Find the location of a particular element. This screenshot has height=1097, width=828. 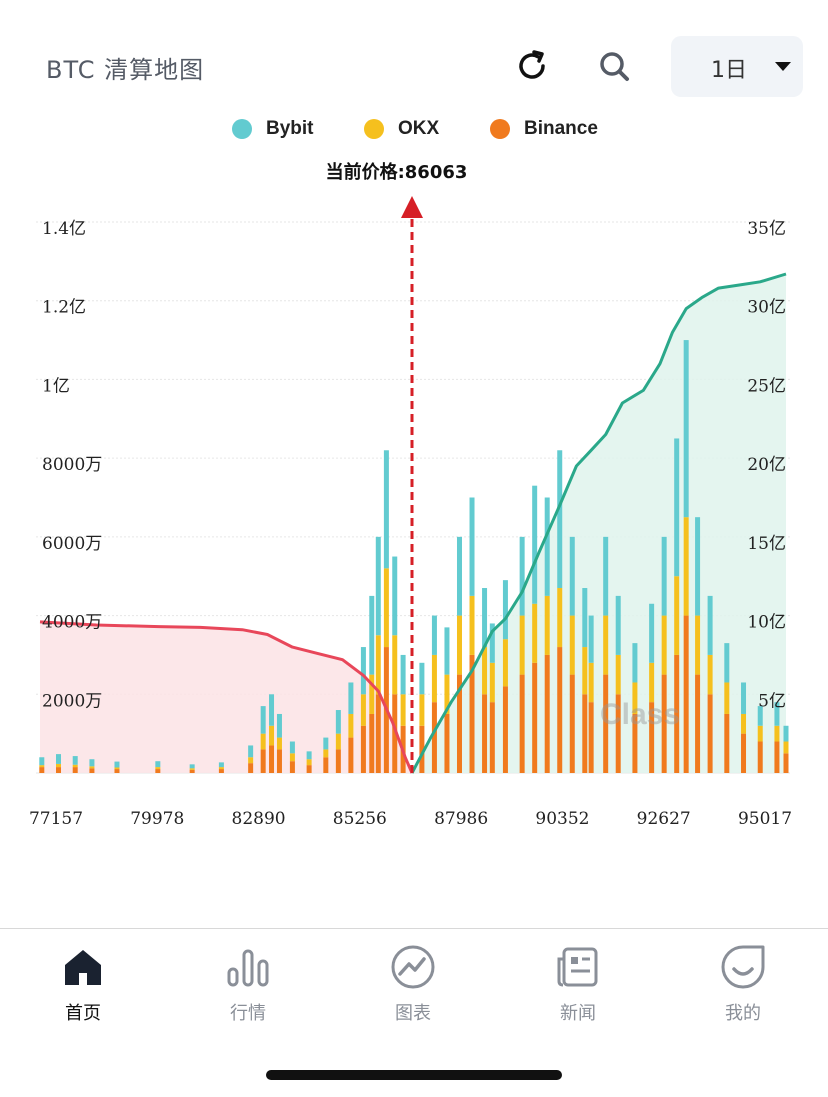

legend-item-okx: OKX is located at coordinates (401, 129).